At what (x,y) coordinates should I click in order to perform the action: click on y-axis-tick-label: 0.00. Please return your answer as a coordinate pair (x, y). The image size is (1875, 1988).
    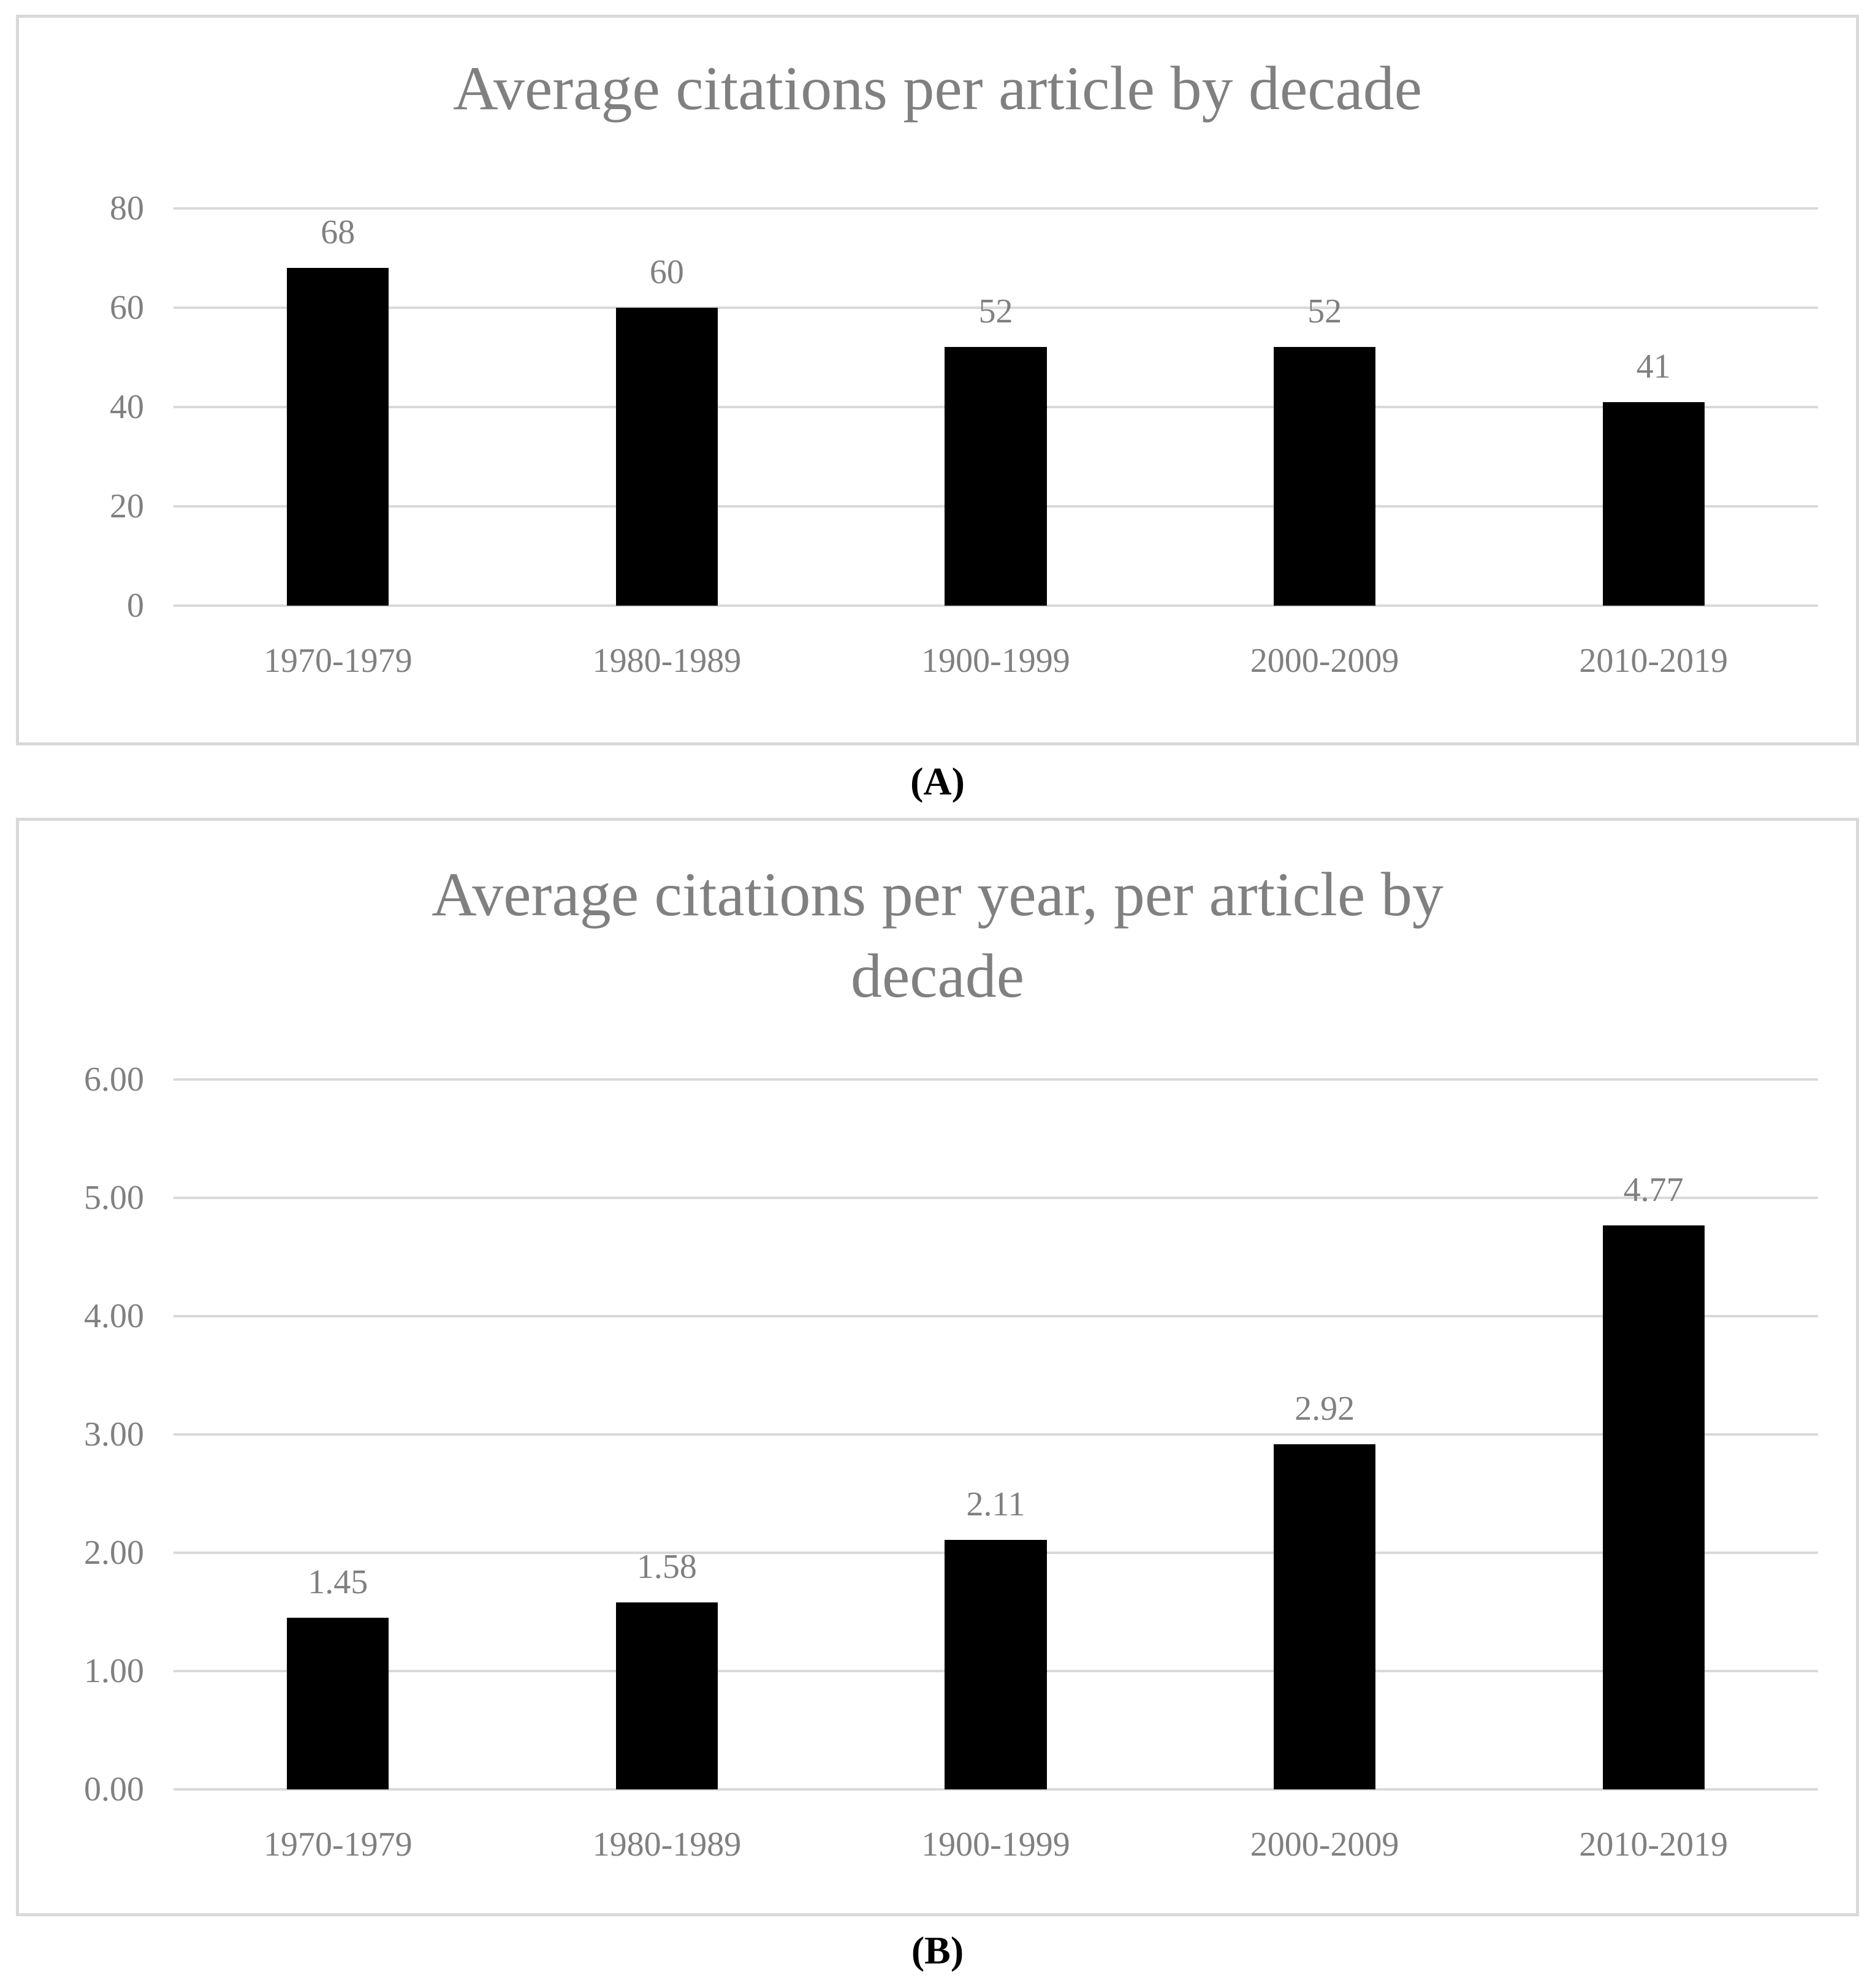
    Looking at the image, I should click on (114, 1789).